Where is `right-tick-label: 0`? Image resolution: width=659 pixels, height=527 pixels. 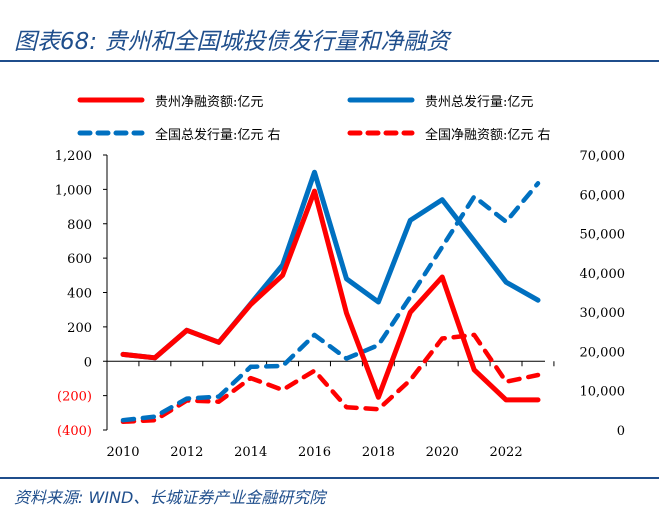 right-tick-label: 0 is located at coordinates (621, 431).